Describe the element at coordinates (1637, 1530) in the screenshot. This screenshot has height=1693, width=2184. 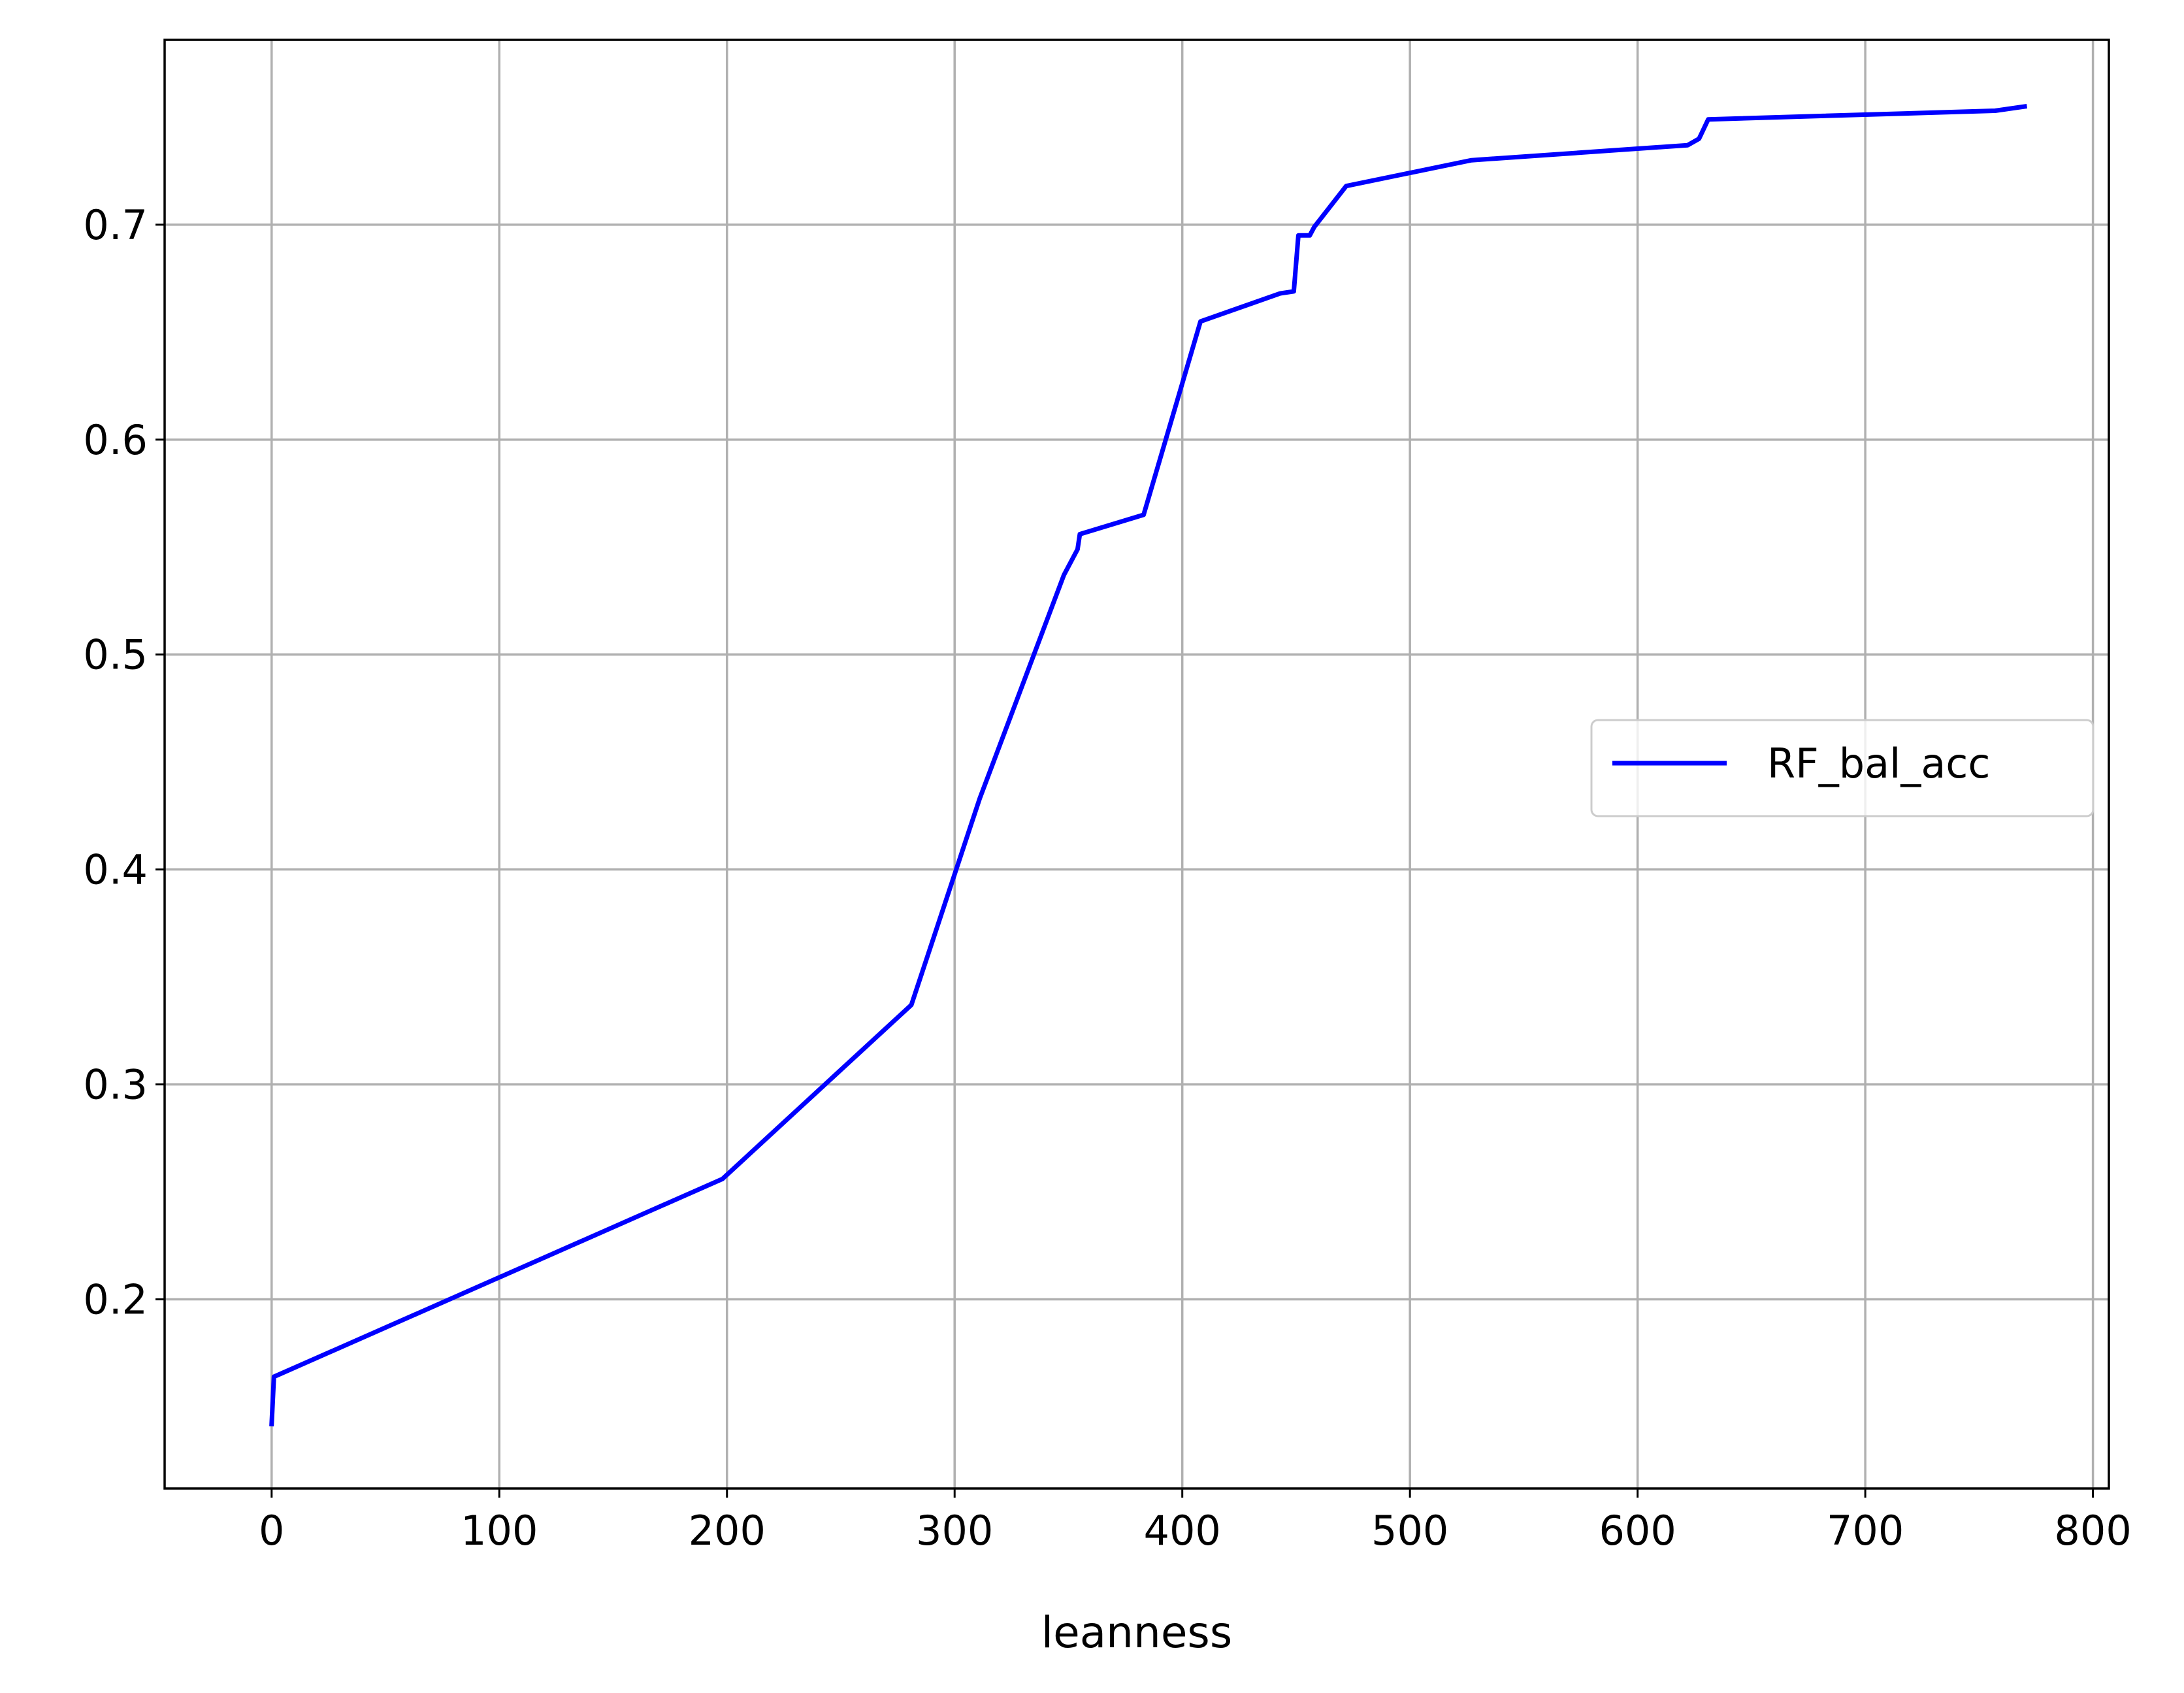
I see `x-tick-label: 600` at that location.